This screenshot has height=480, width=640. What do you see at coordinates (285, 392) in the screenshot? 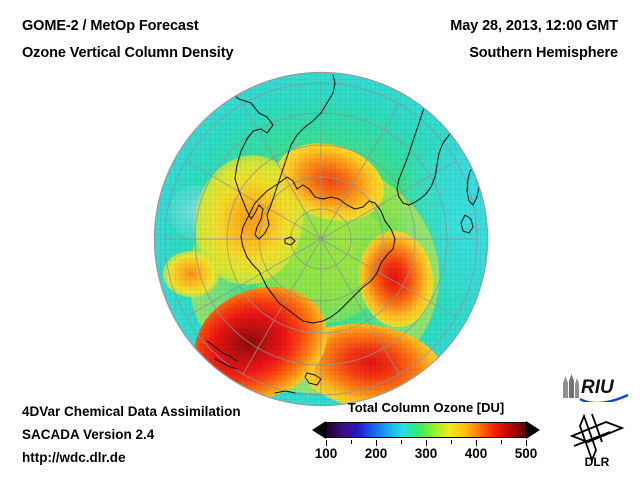
I see `coastline-southern-australia` at bounding box center [285, 392].